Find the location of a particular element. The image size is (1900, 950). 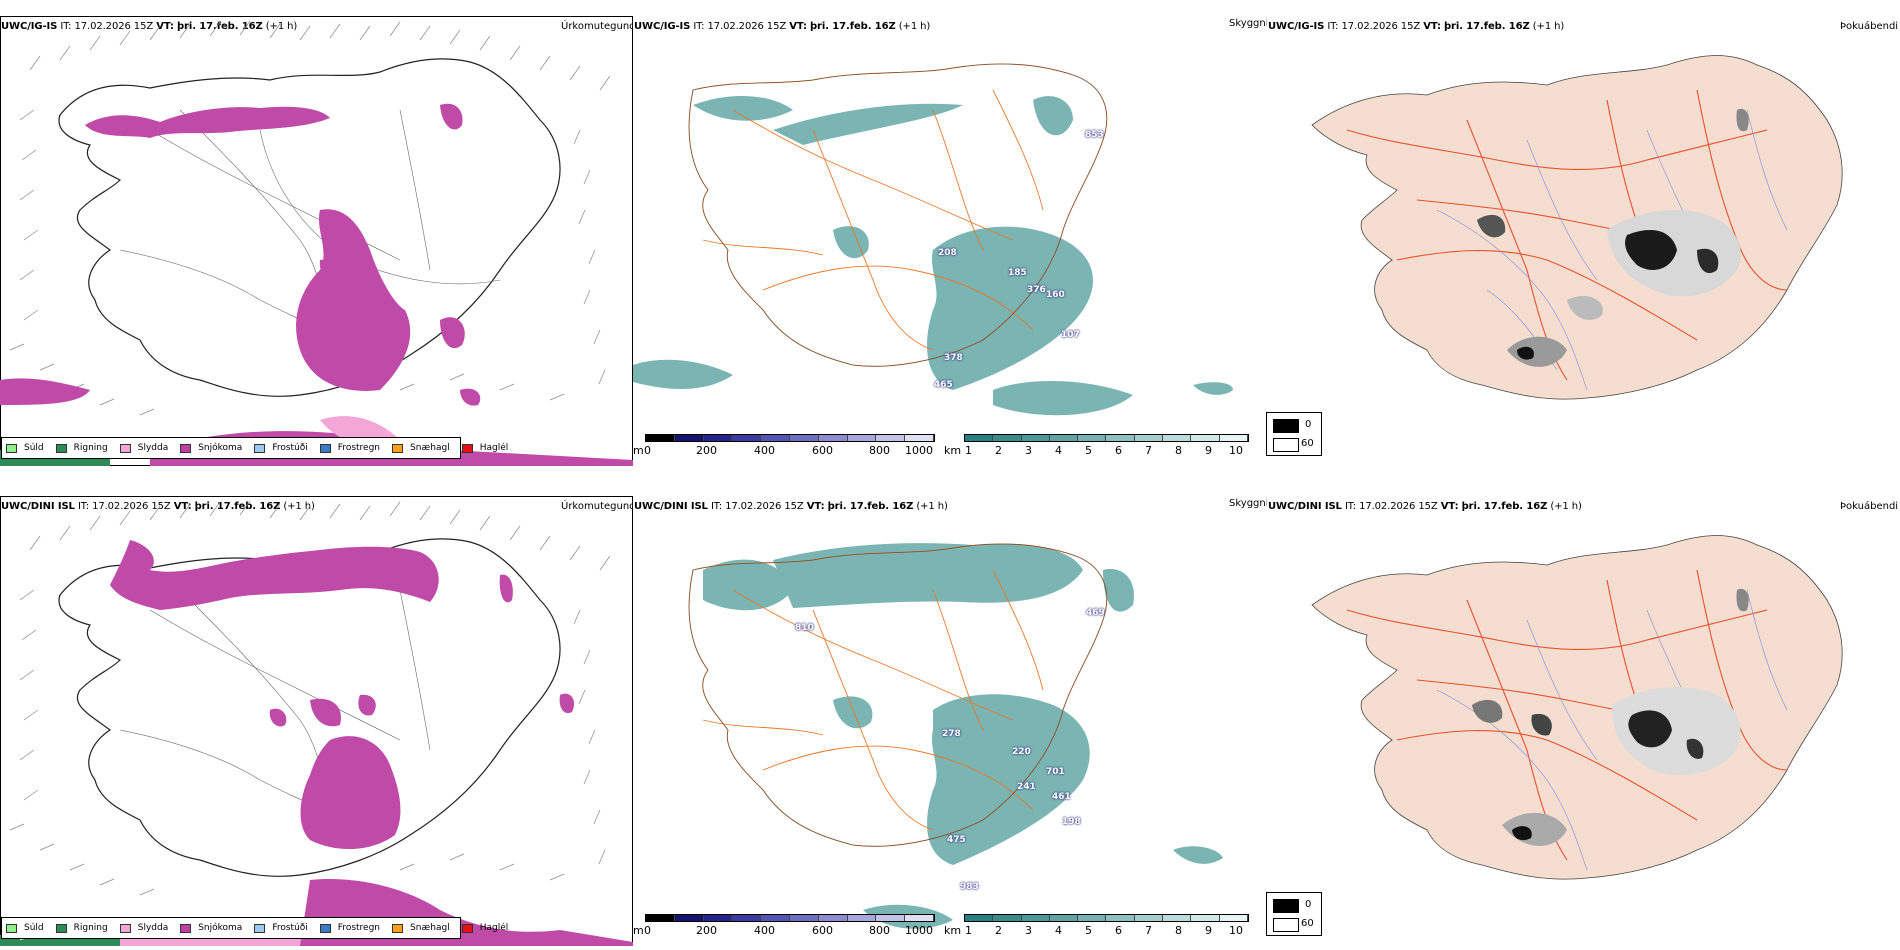

colorbar-tick: 1000 is located at coordinates (919, 930).